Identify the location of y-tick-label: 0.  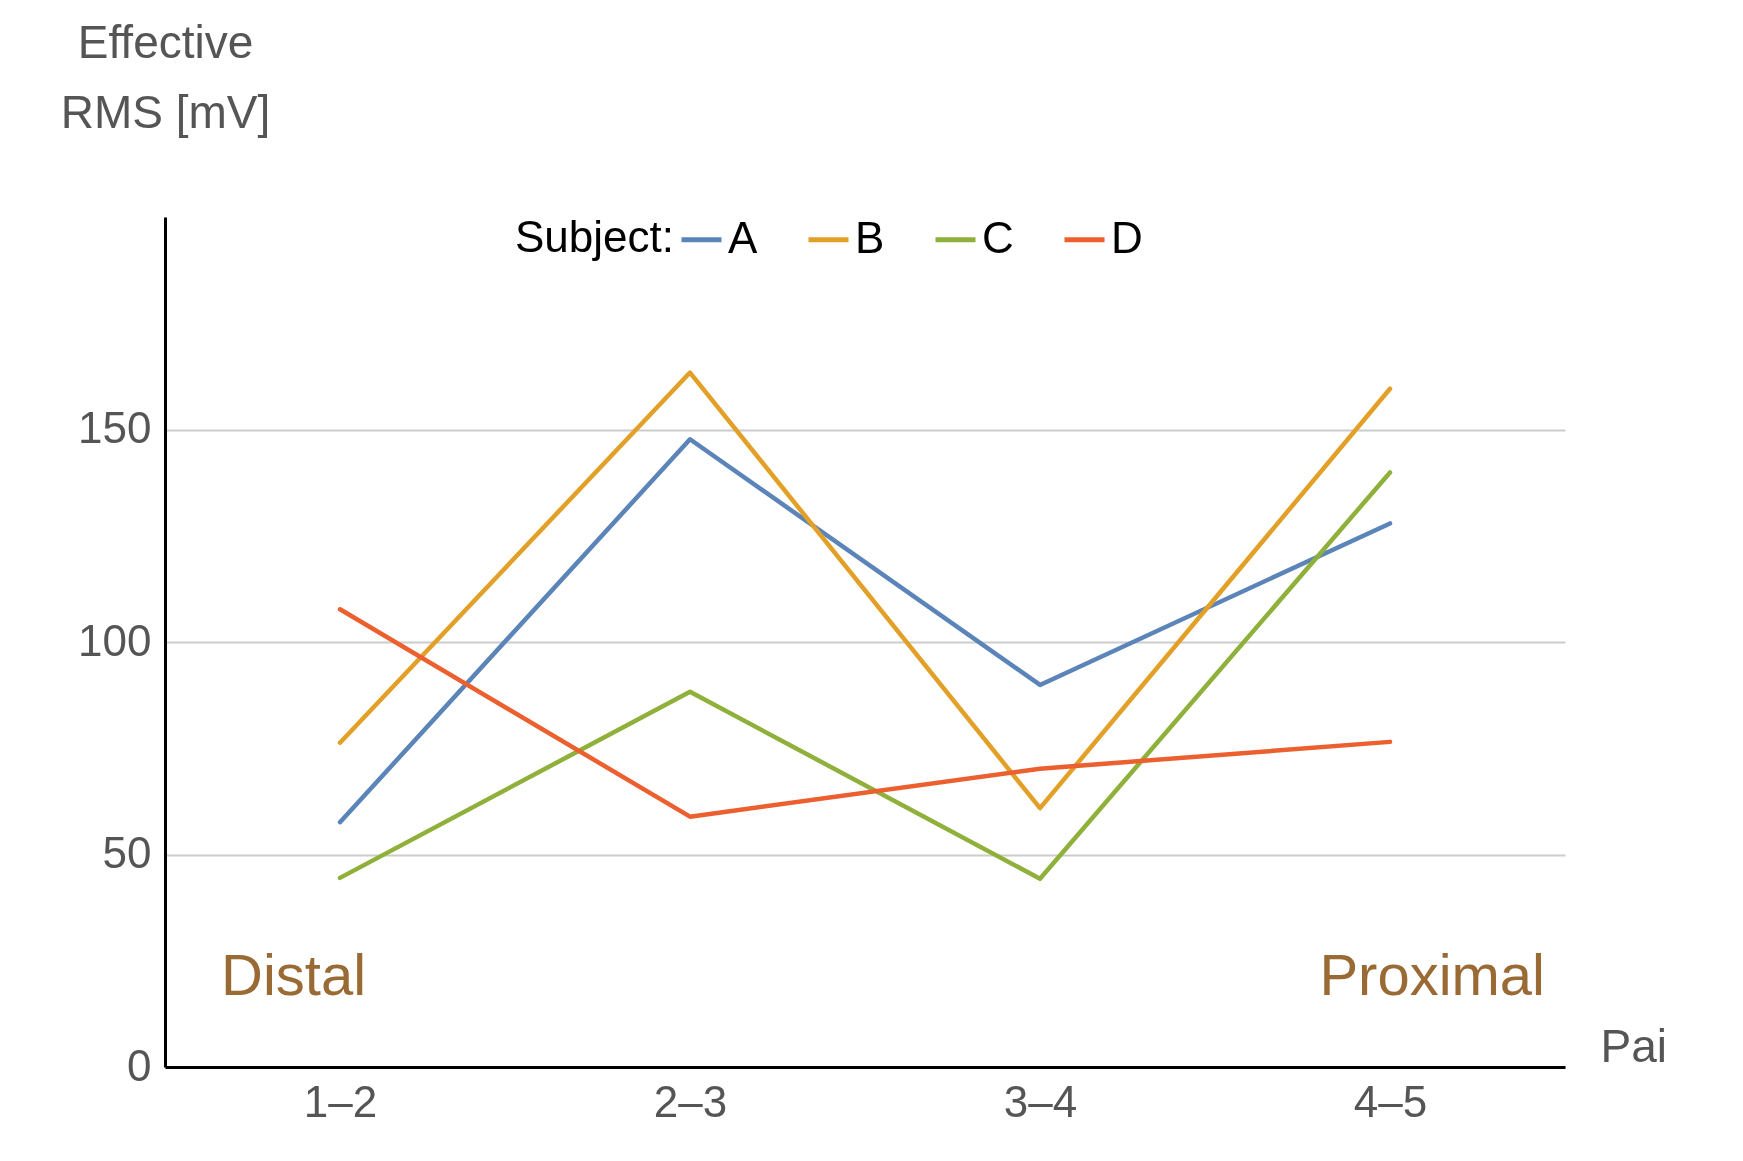
(139, 1065).